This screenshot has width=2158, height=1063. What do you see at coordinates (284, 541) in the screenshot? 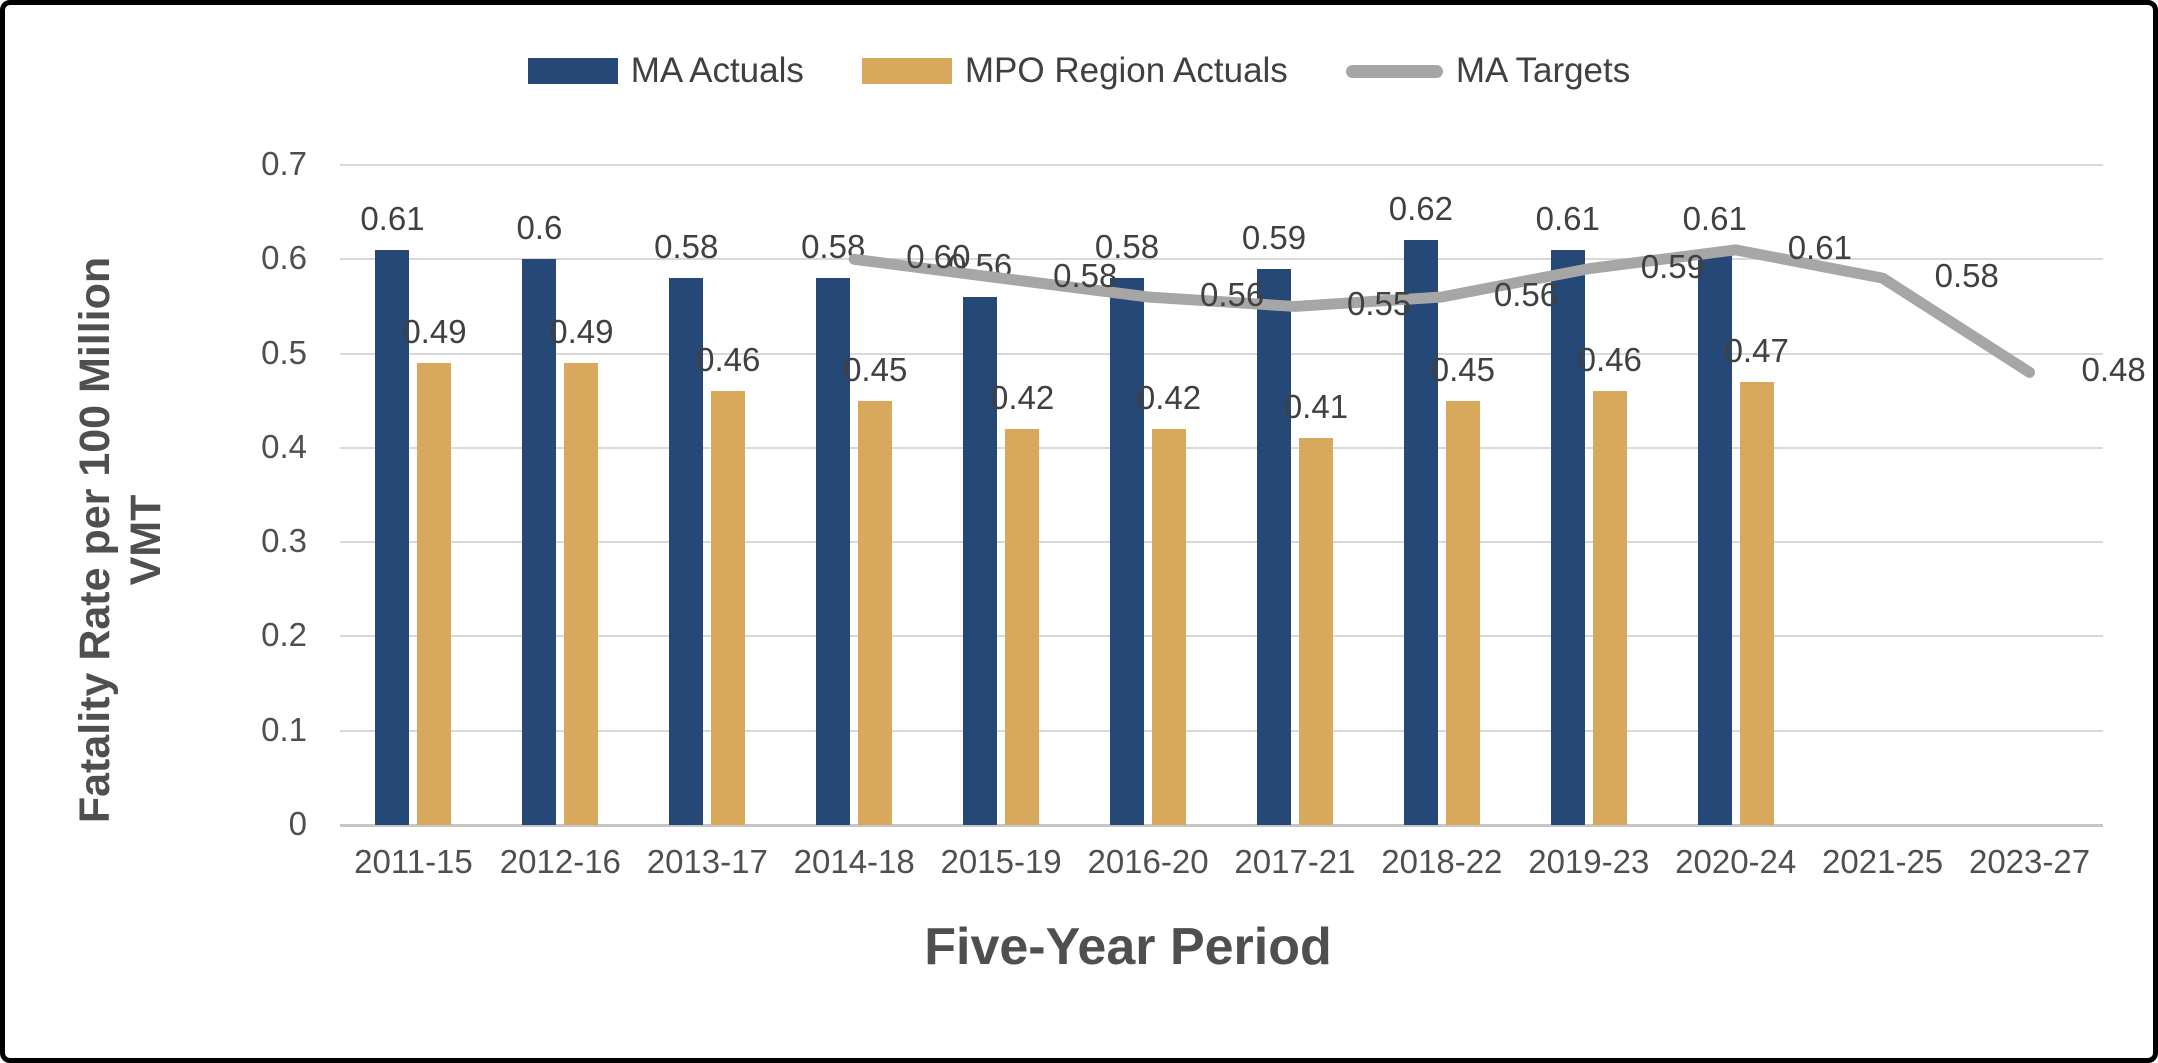
I see `y-axis-tick-label: 0.3` at bounding box center [284, 541].